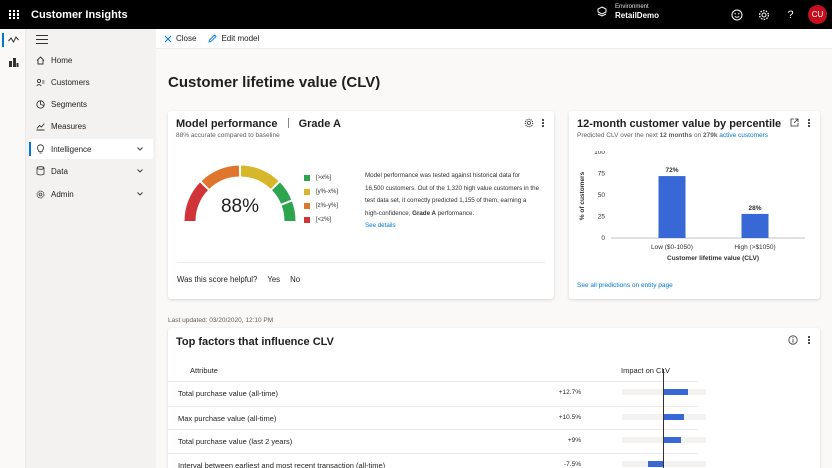 The height and width of the screenshot is (468, 832). Describe the element at coordinates (69, 126) in the screenshot. I see `sidebar-item-label: Measures` at that location.